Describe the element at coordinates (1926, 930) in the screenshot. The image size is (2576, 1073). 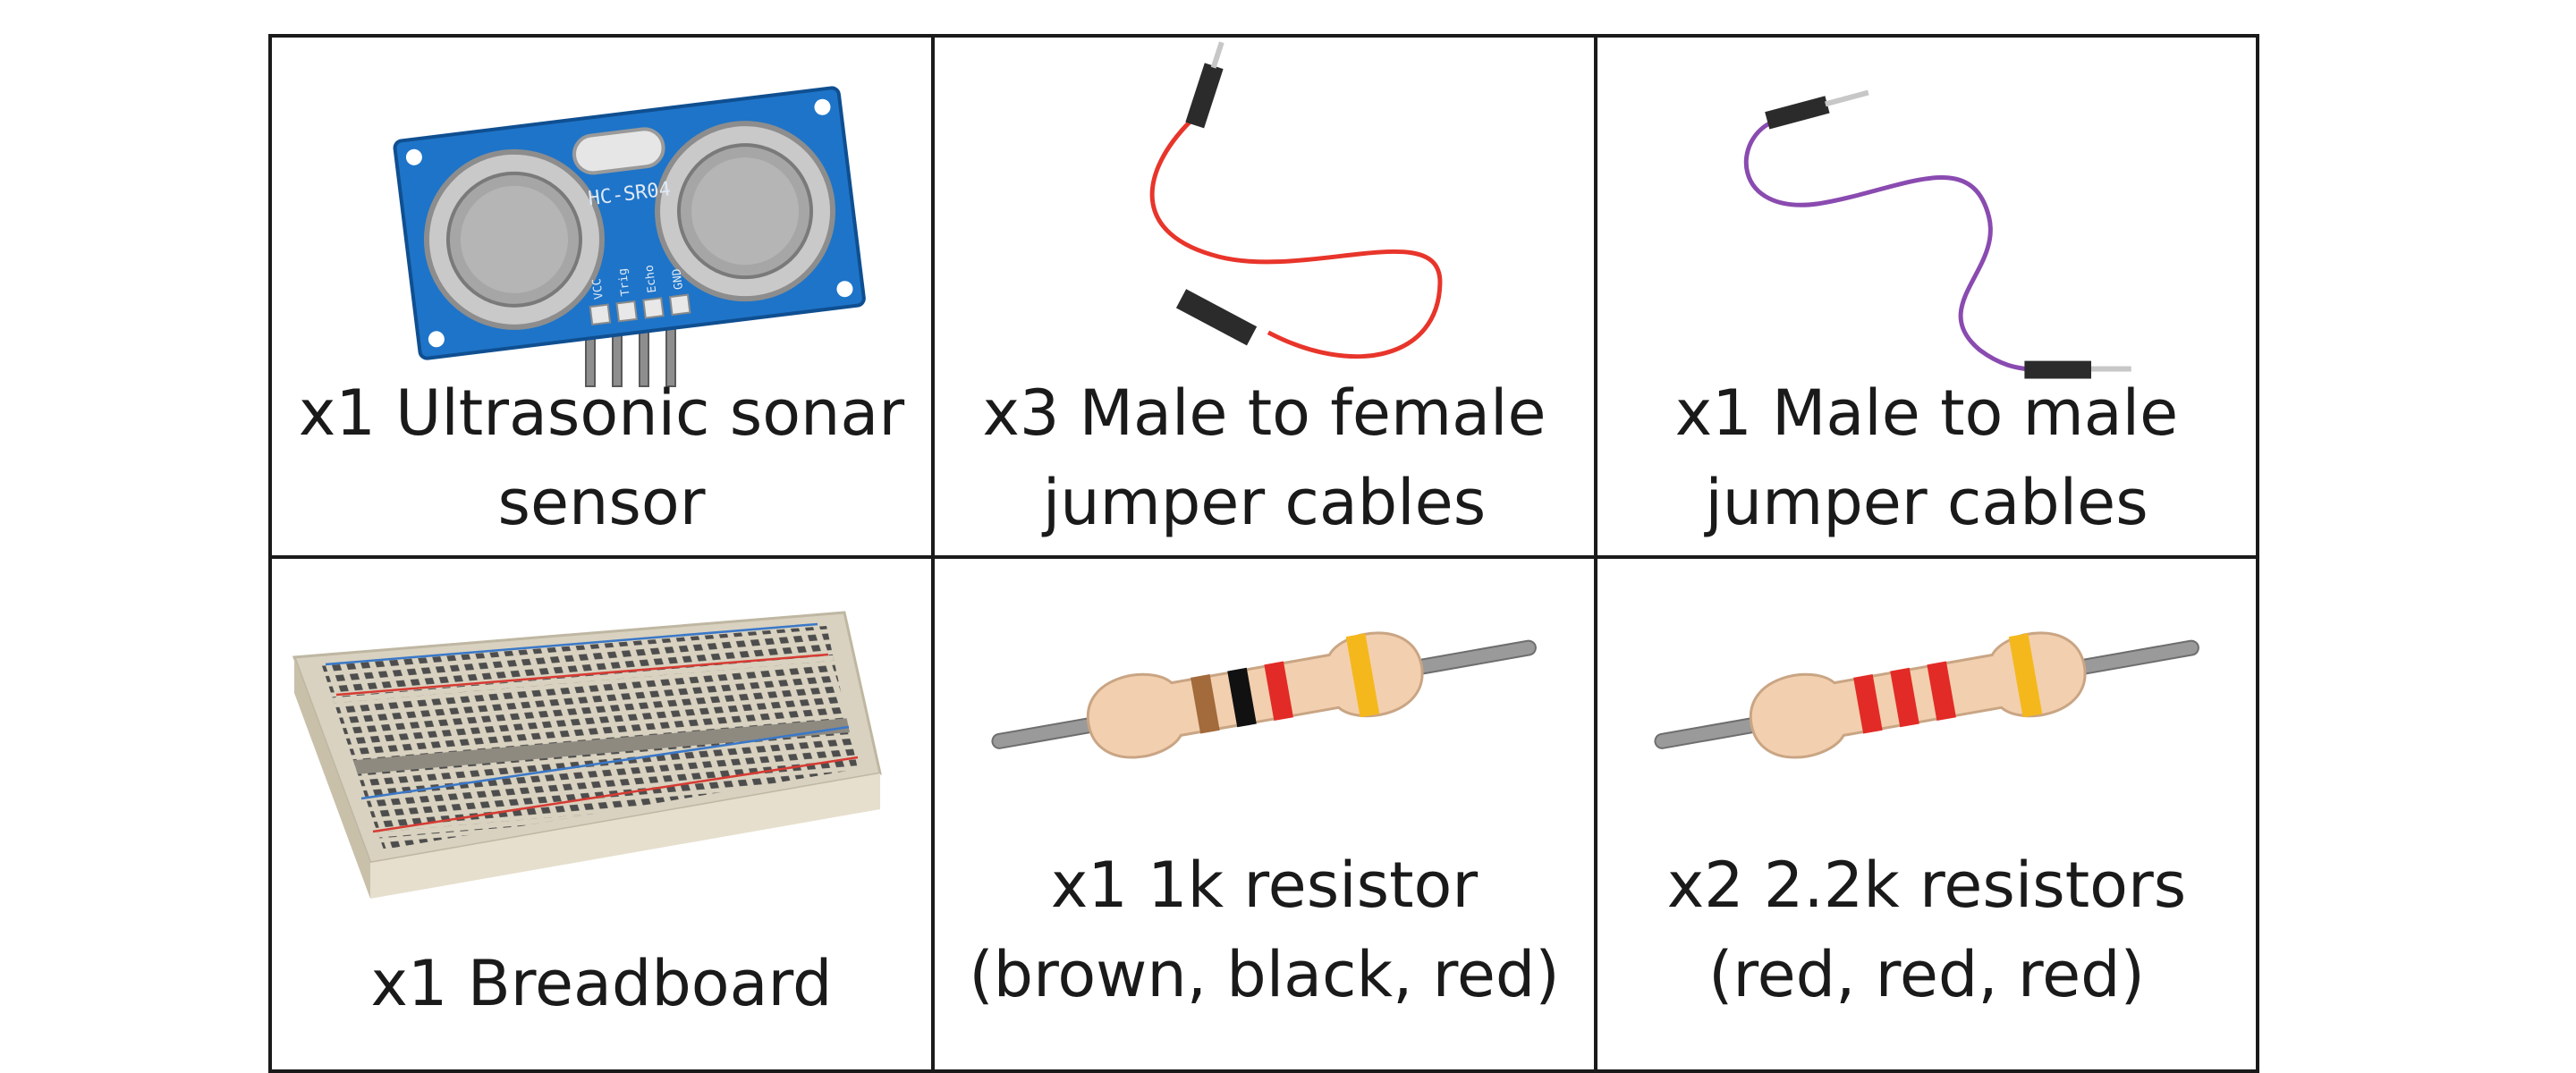
I see `caption-resistors-2-2k: x2 2.2k resistors (red, red, red)` at that location.